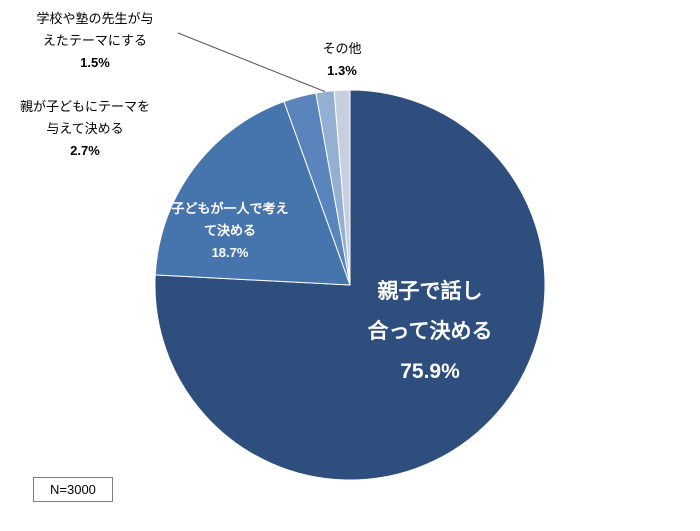 Image resolution: width=700 pixels, height=531 pixels. Describe the element at coordinates (85, 150) in the screenshot. I see `slice-percent: 2.7%` at that location.